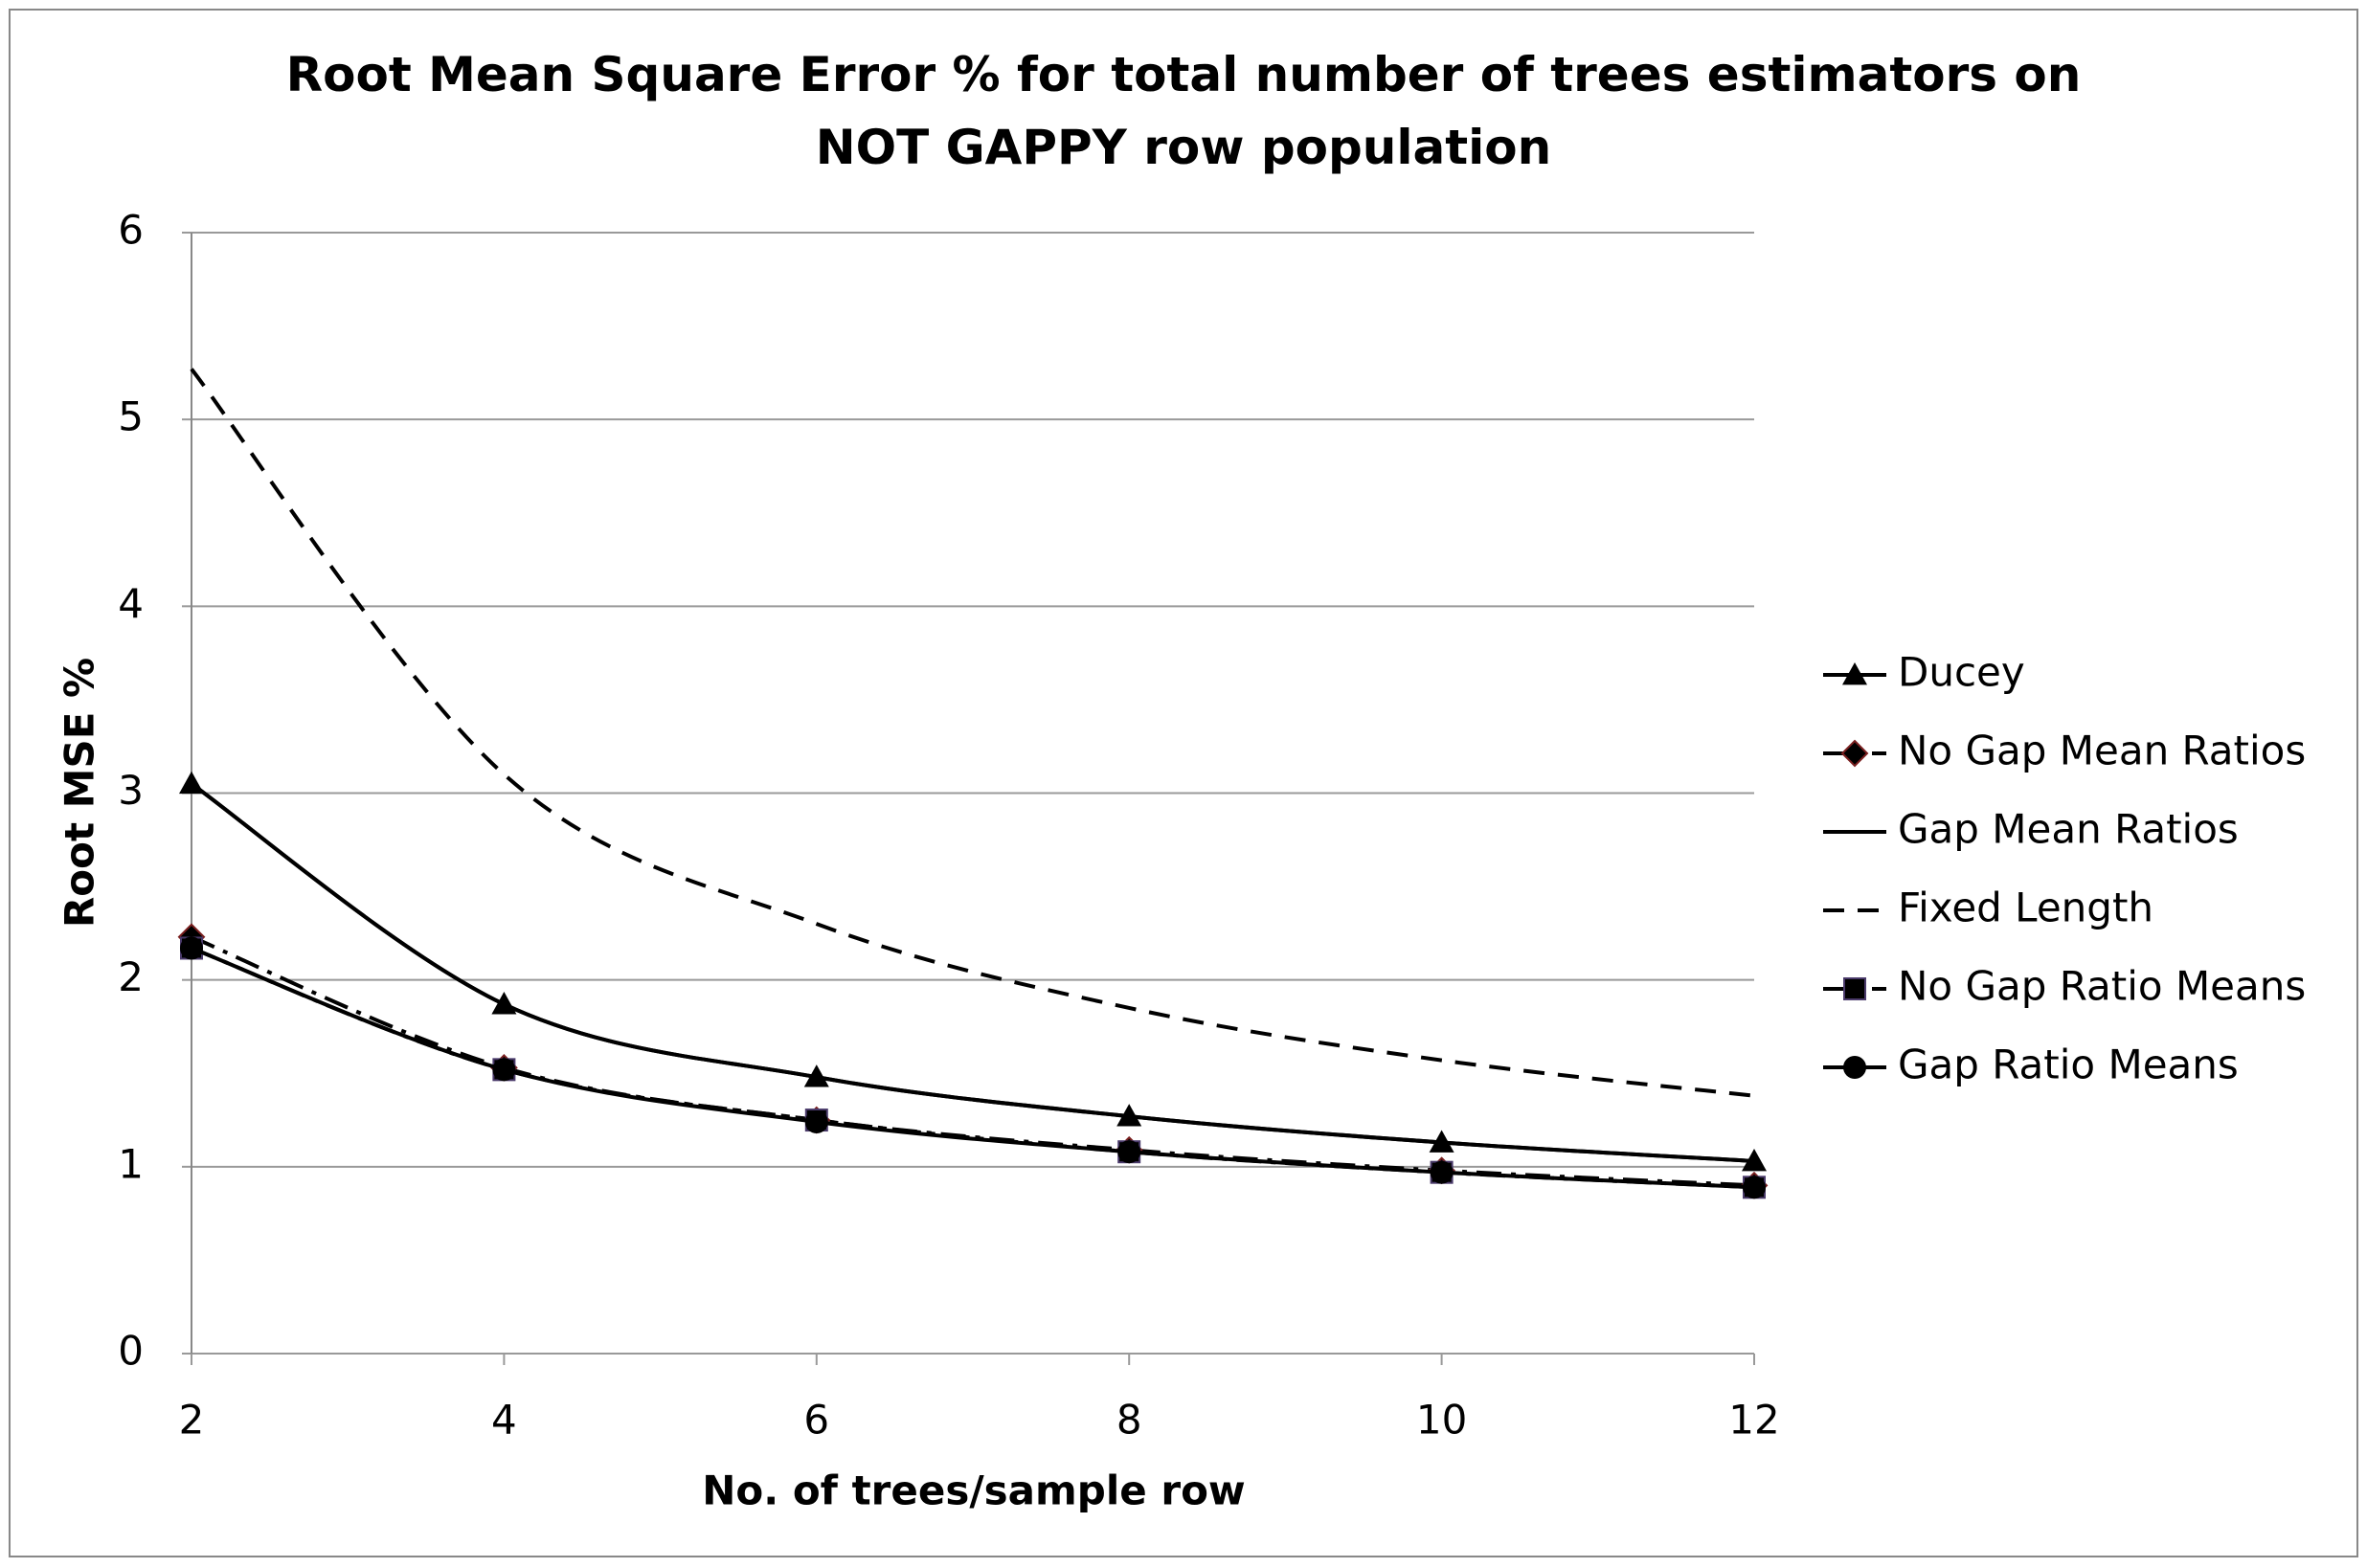  I want to click on y-tick-label: 4, so click(131, 604).